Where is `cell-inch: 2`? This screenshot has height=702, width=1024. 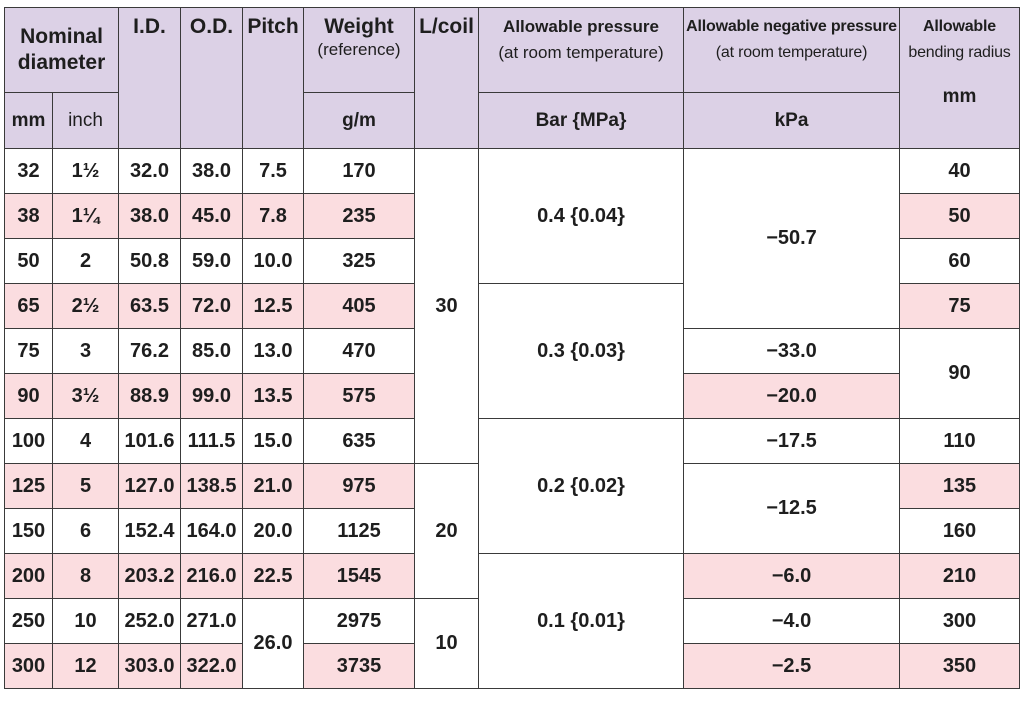
cell-inch: 2 is located at coordinates (85, 261).